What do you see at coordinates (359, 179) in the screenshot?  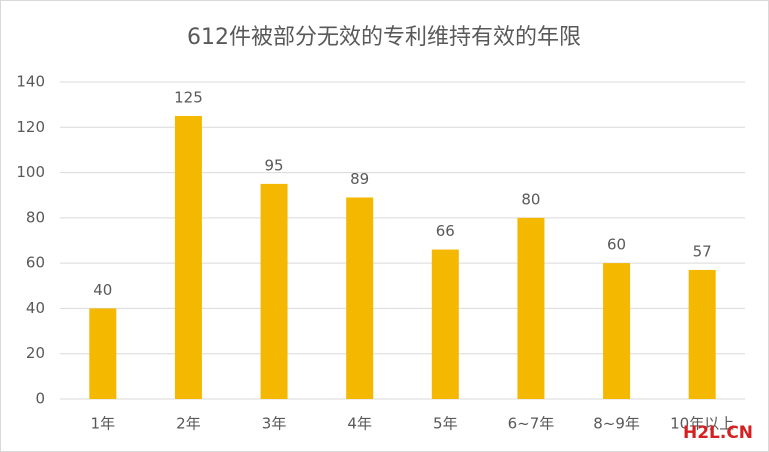 I see `data-label: 89` at bounding box center [359, 179].